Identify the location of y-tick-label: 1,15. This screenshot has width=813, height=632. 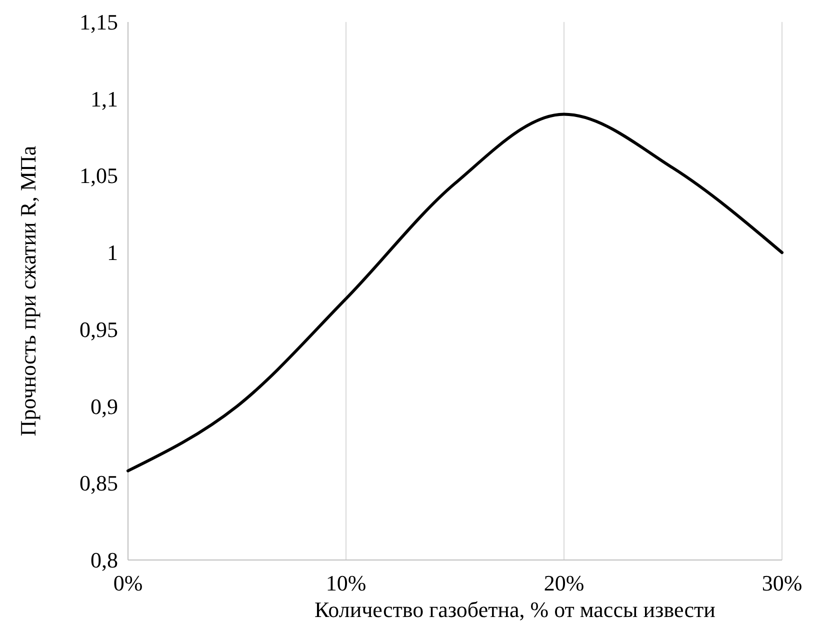
(99, 22).